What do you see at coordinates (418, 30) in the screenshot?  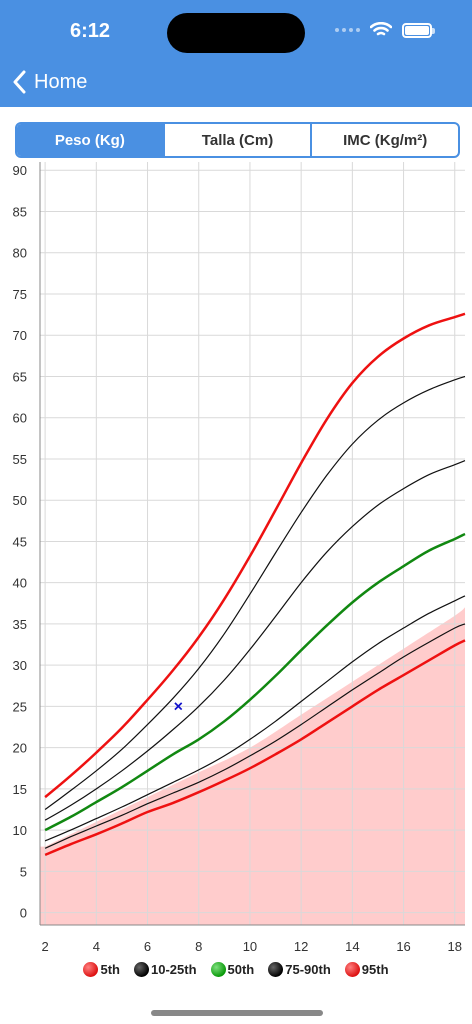 I see `battery-icon` at bounding box center [418, 30].